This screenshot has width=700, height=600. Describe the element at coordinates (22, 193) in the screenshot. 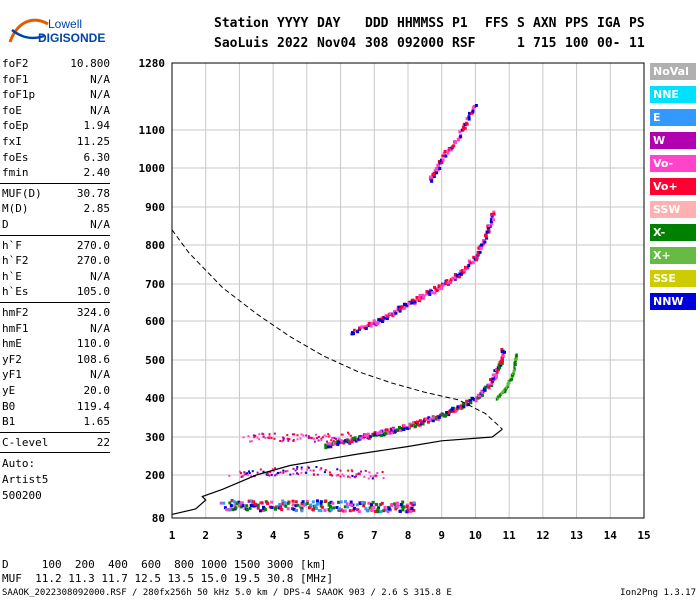

I see `param-label: MUF(D)` at that location.